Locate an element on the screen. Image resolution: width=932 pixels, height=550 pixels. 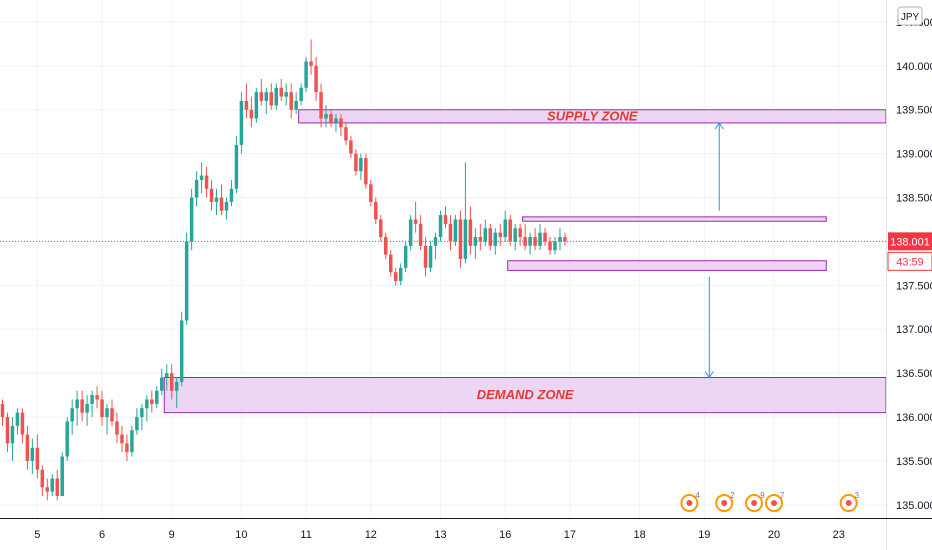
x-tick-label: 23 is located at coordinates (839, 535).